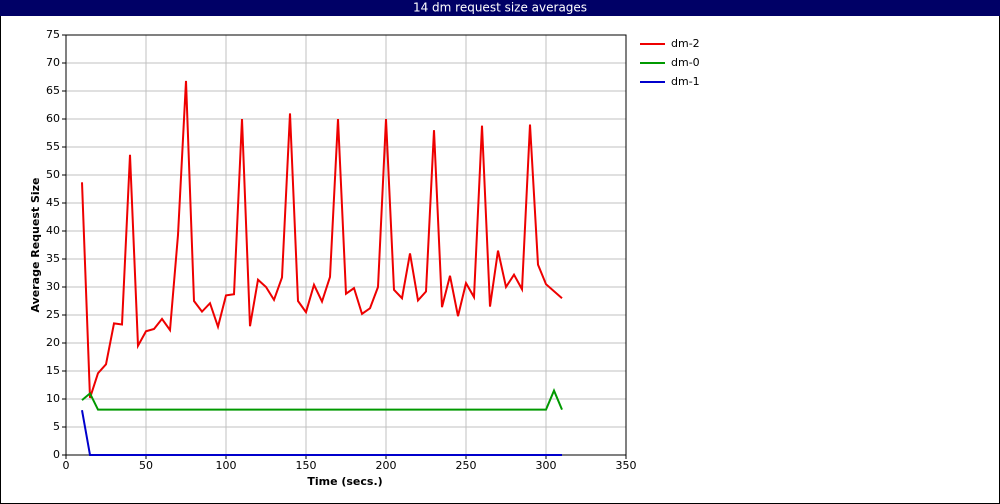 The width and height of the screenshot is (1000, 504). What do you see at coordinates (56, 454) in the screenshot?
I see `y-tick-label: 0` at bounding box center [56, 454].